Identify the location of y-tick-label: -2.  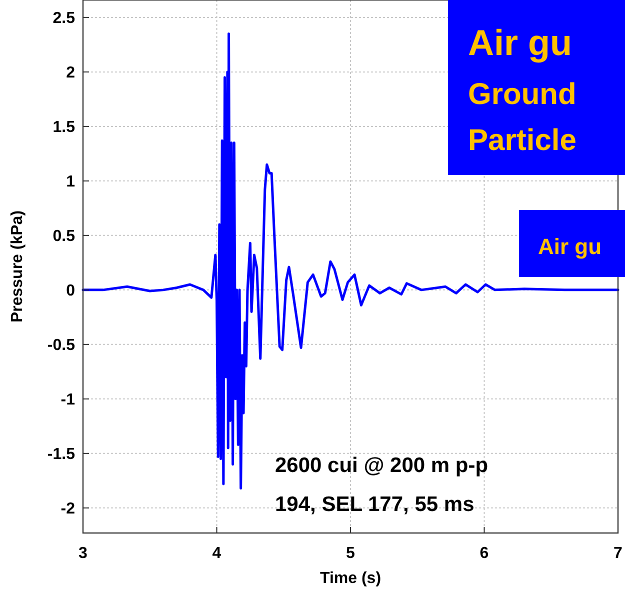
(68, 509).